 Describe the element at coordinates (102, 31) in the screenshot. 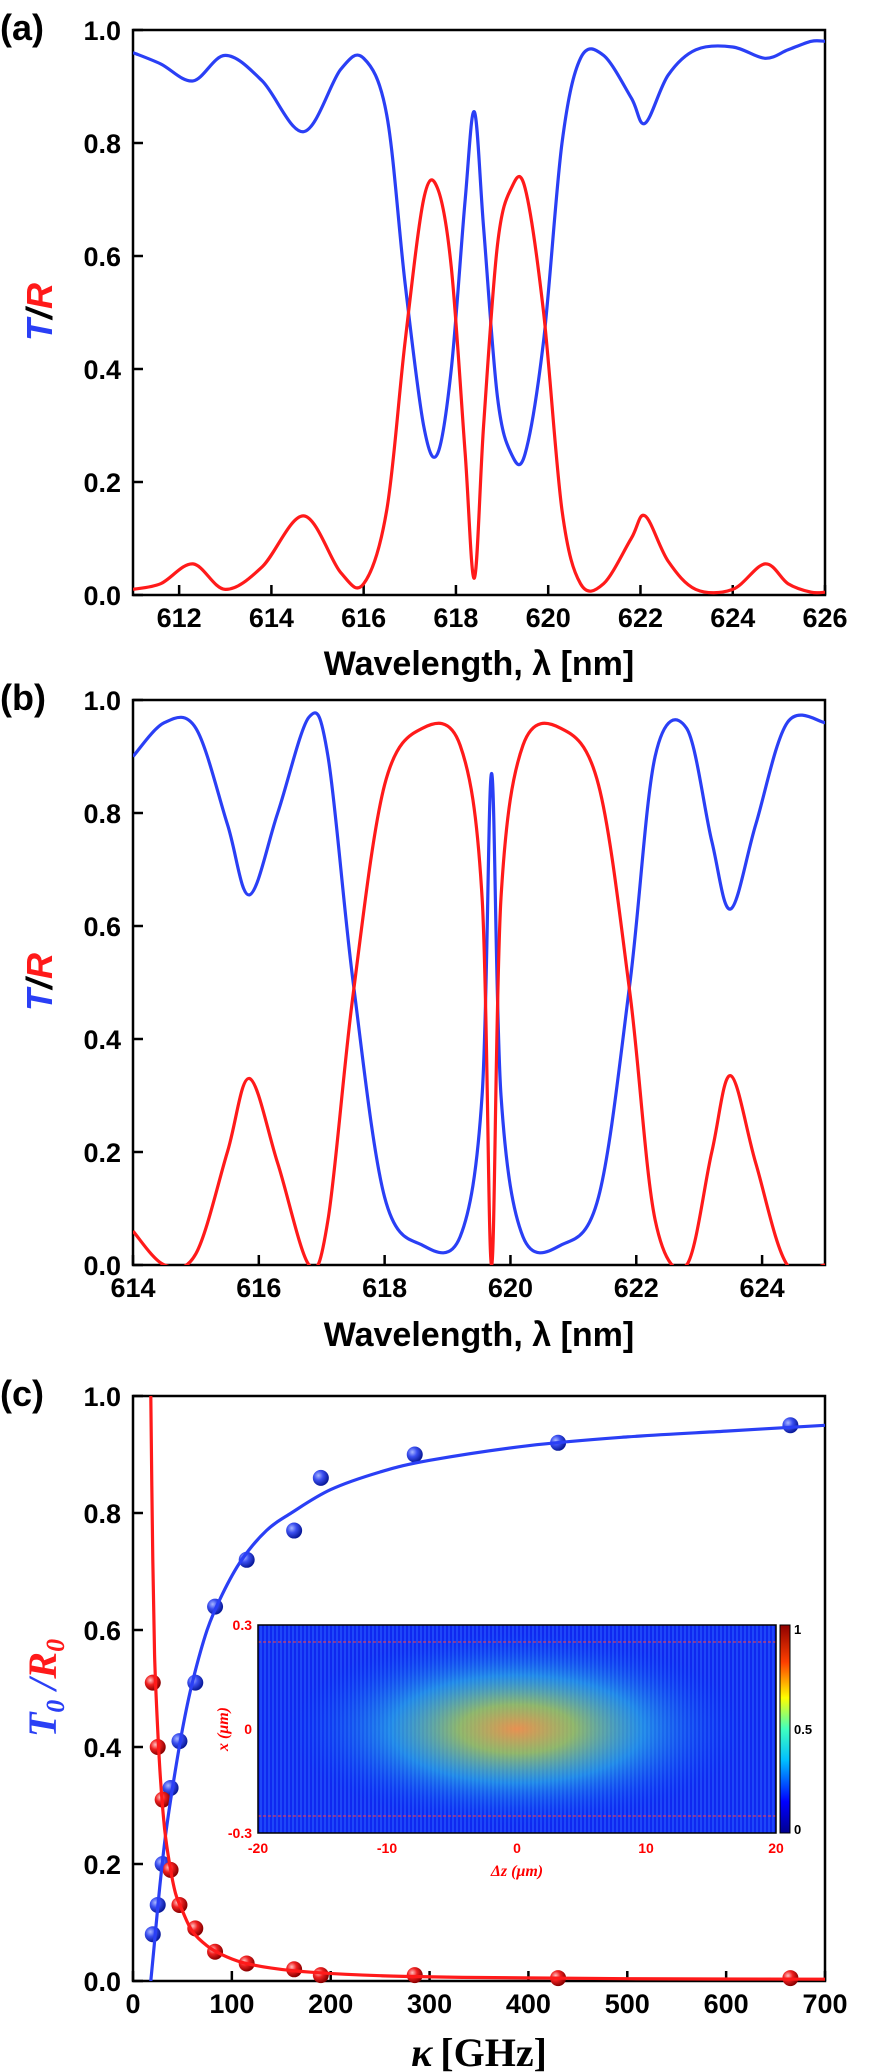

I see `ytick-label-a-5: 1.0` at that location.